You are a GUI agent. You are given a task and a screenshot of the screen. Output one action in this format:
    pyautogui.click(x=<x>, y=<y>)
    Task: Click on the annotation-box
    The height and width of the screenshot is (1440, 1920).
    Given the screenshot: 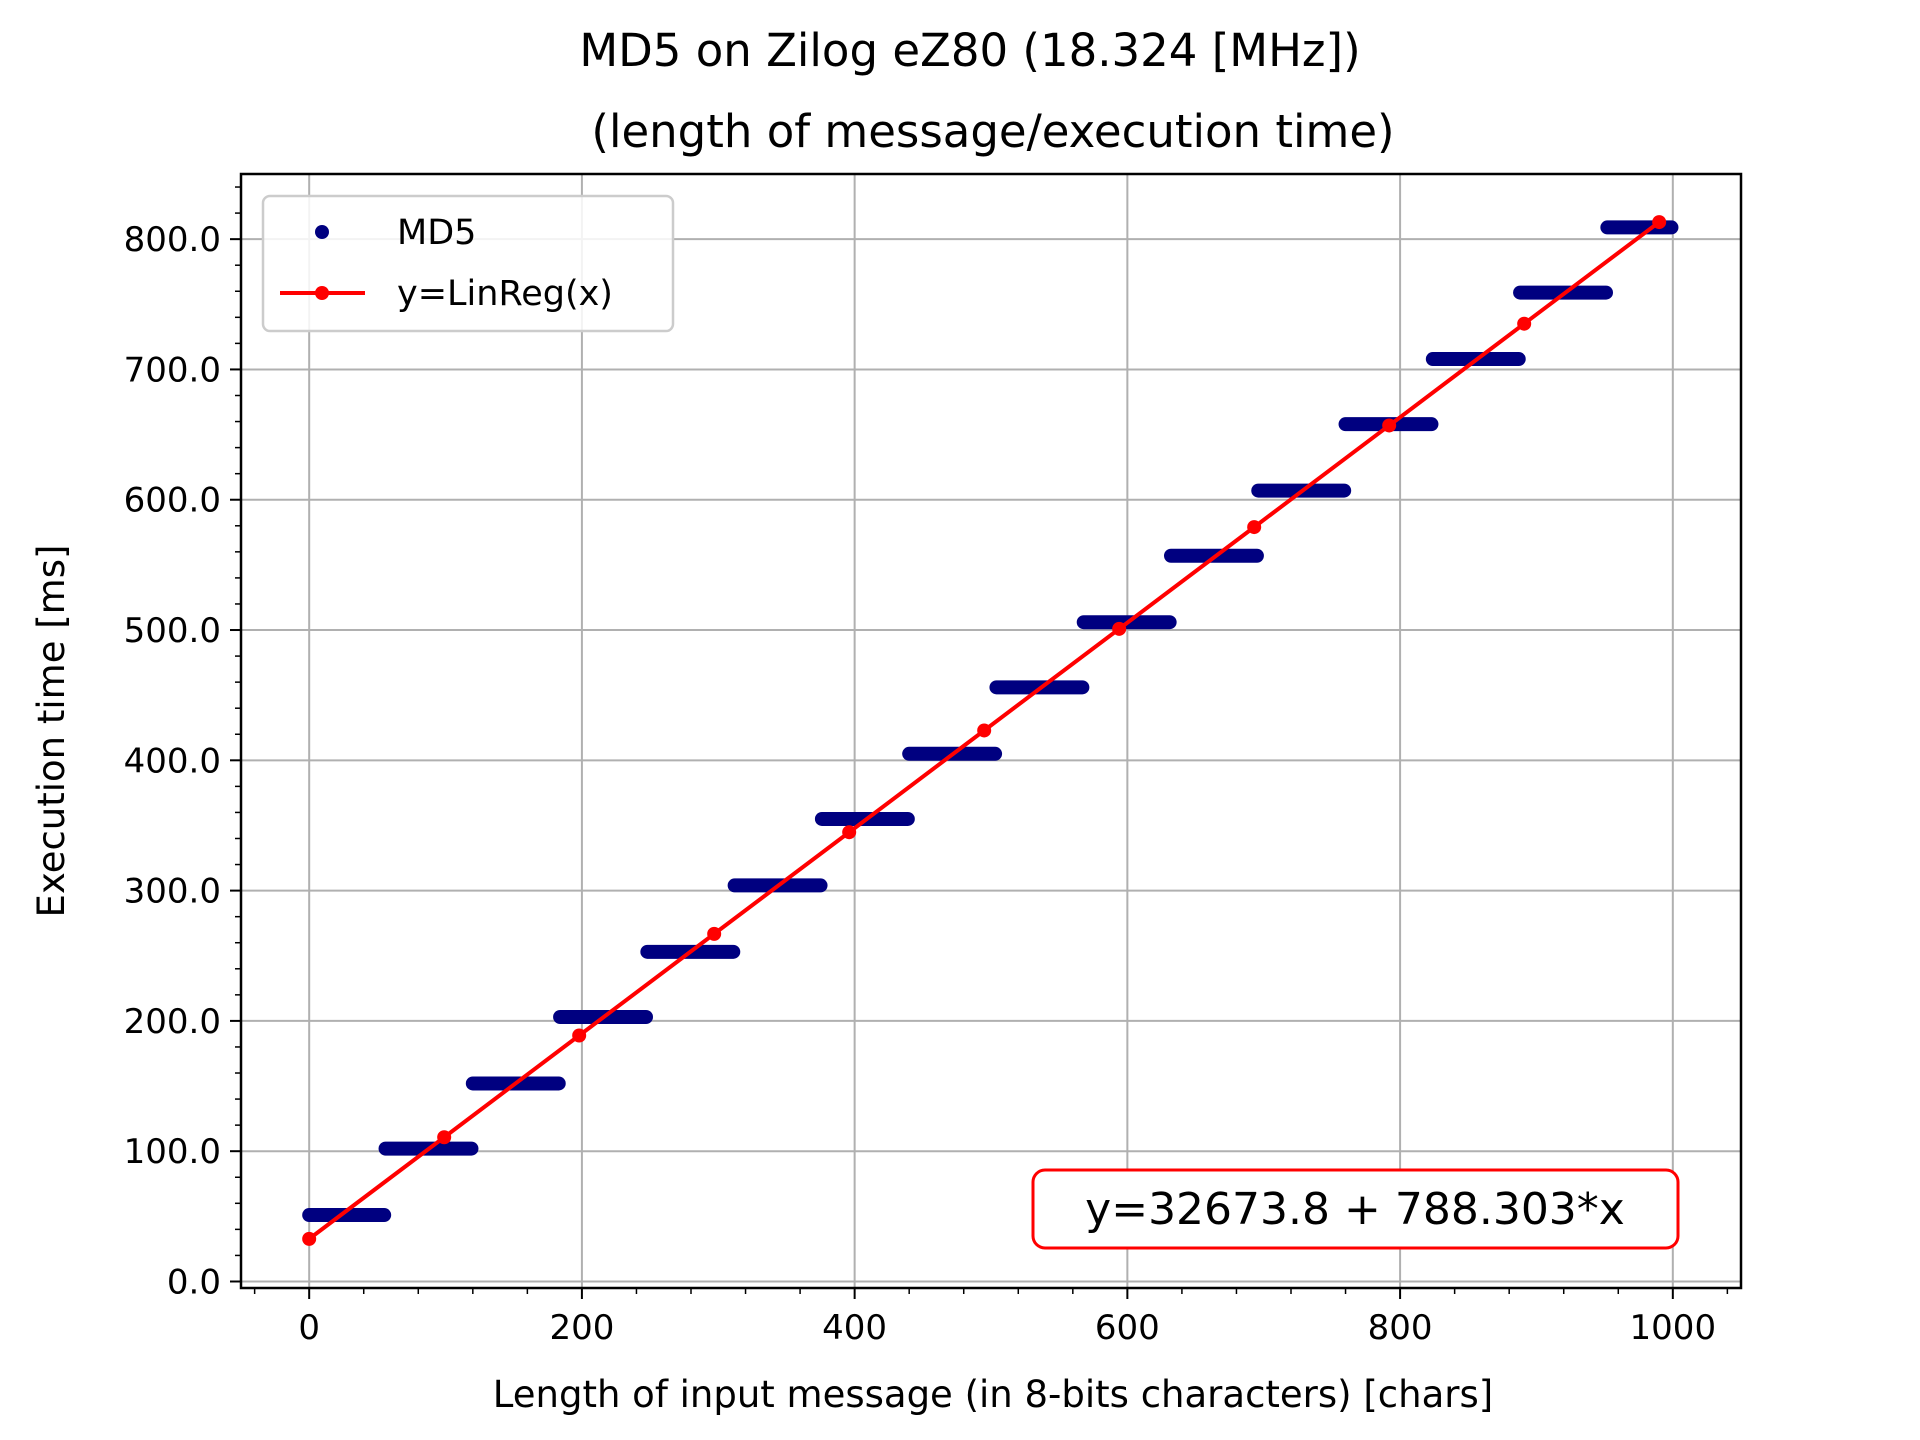 What is the action you would take?
    pyautogui.click(x=1355, y=1209)
    